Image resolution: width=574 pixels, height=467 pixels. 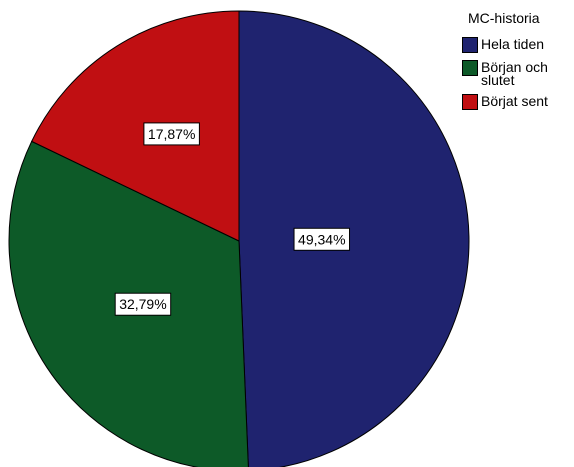 I want to click on pie-label-1: 32,79%, so click(x=143, y=304).